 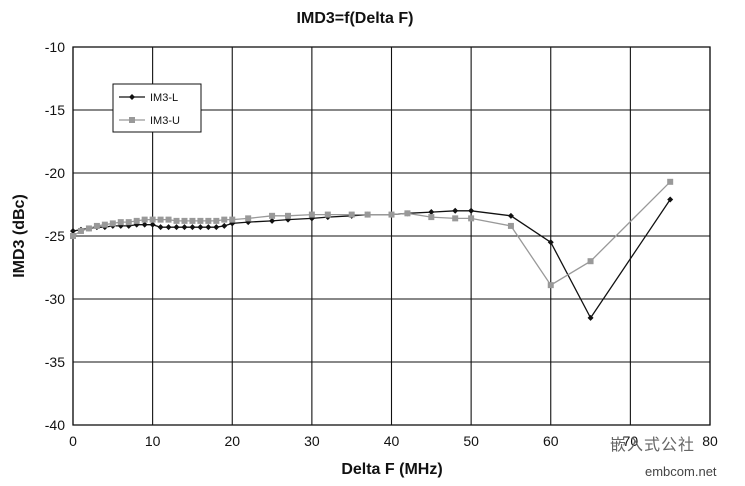 I want to click on x-tick-label: 80, so click(x=710, y=441).